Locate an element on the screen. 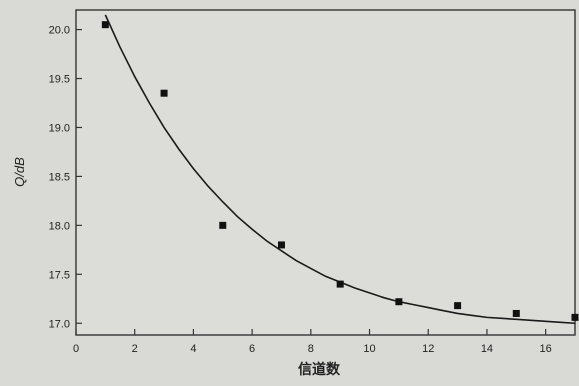 The height and width of the screenshot is (386, 579). y-tick-label: 17.5 is located at coordinates (59, 275).